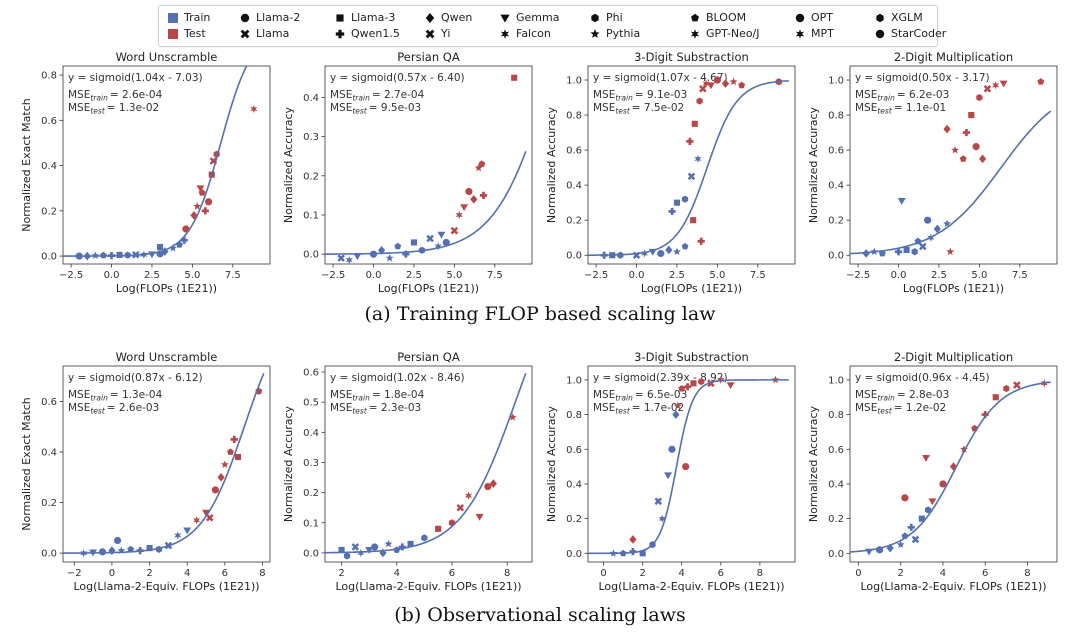 This screenshot has height=639, width=1080. I want to click on legend-item-bloom-marker, so click(695, 17).